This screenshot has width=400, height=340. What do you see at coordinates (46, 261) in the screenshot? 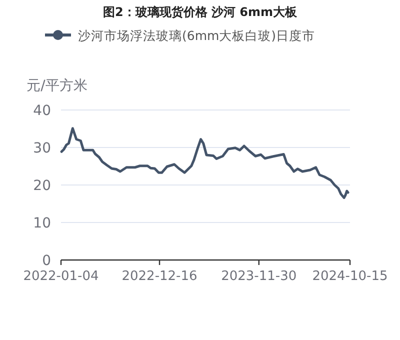
I see `y-tick-label: 0` at bounding box center [46, 261].